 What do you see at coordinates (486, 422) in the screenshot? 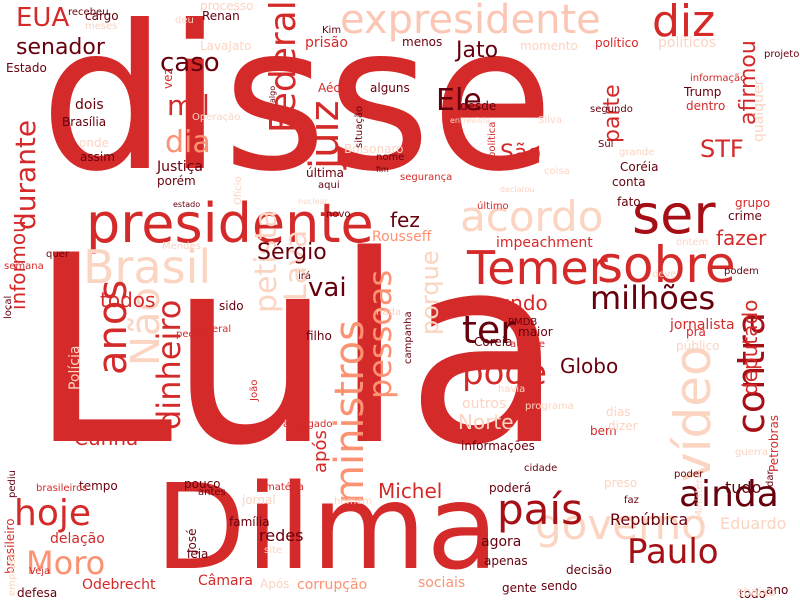
I see `cloud-word: Norte` at bounding box center [486, 422].